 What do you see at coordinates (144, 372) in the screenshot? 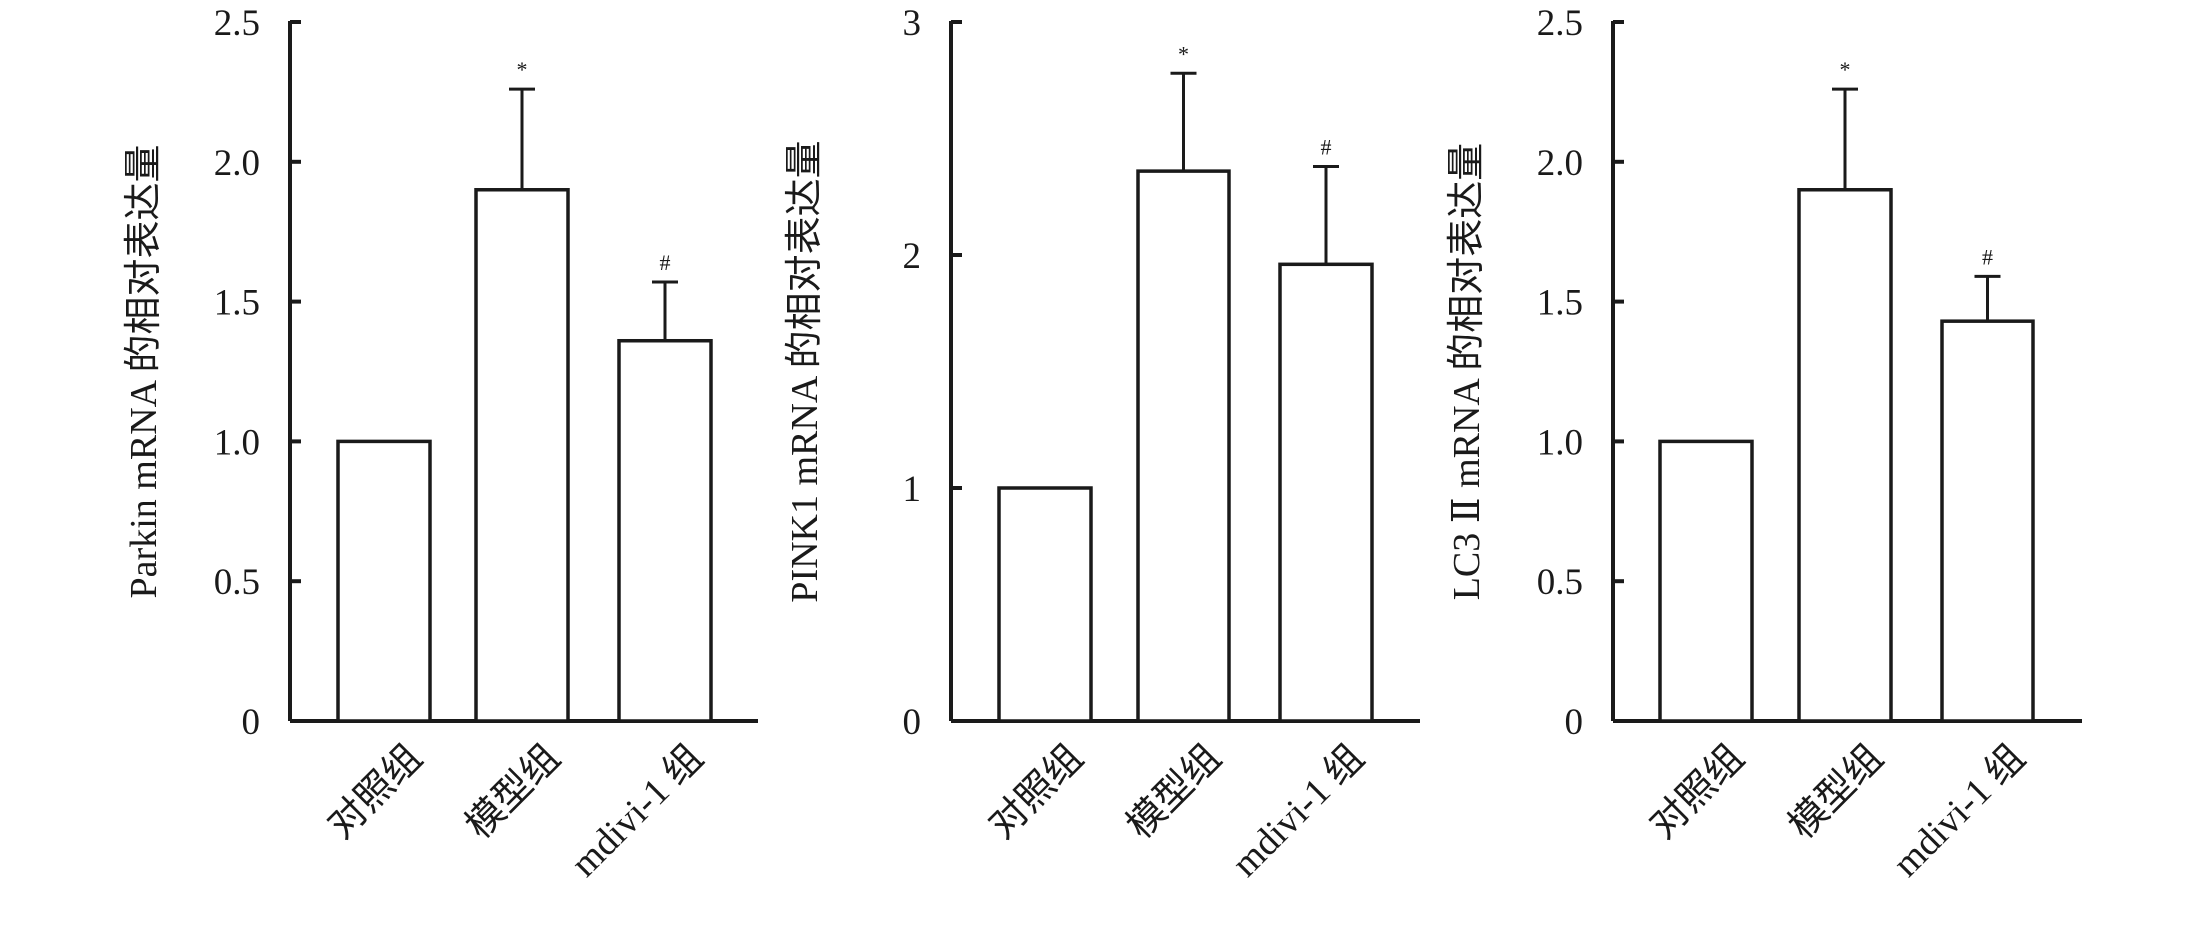
I see `y-axis-title: Parkin mRNA 的相对表达量` at bounding box center [144, 372].